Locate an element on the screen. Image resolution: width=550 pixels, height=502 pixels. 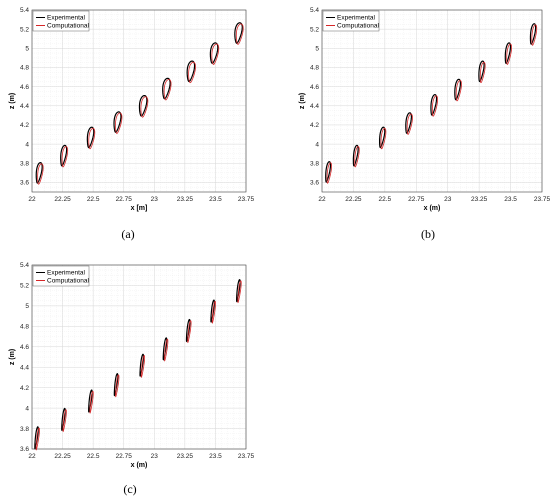
panel-label-a: (a) is located at coordinates (127, 234).